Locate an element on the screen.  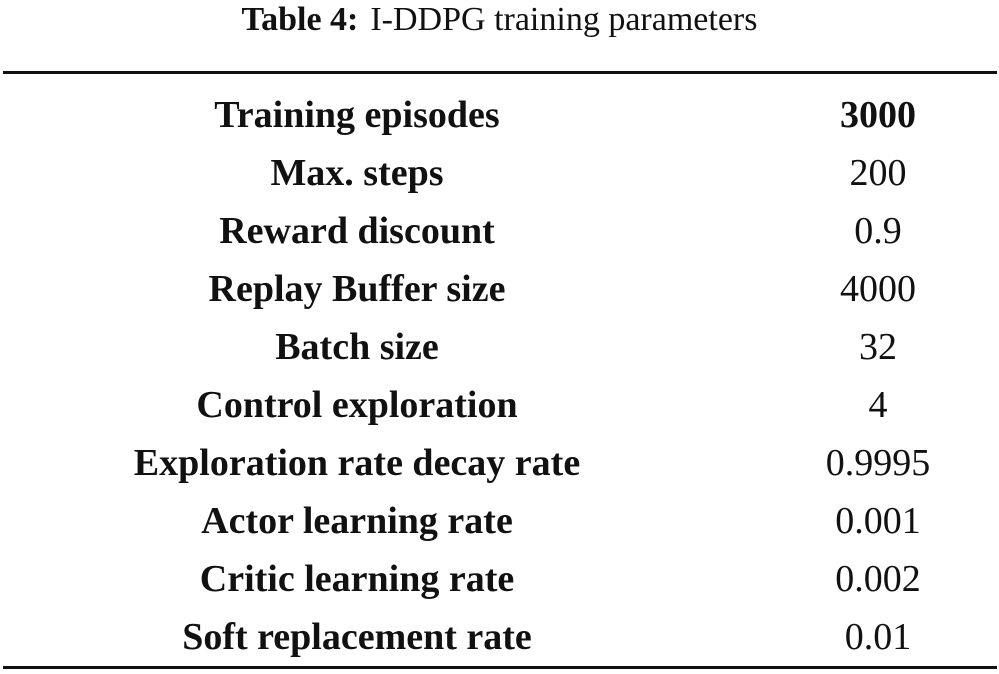
parameter-name: Control exploration is located at coordinates (357, 405).